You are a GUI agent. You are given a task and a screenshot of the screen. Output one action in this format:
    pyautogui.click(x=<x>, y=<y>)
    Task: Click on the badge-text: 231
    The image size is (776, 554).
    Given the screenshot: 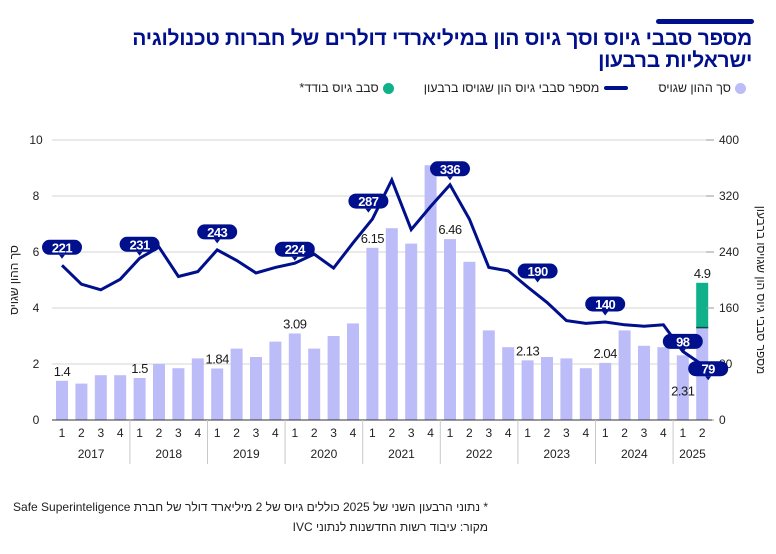 What is the action you would take?
    pyautogui.click(x=139, y=244)
    